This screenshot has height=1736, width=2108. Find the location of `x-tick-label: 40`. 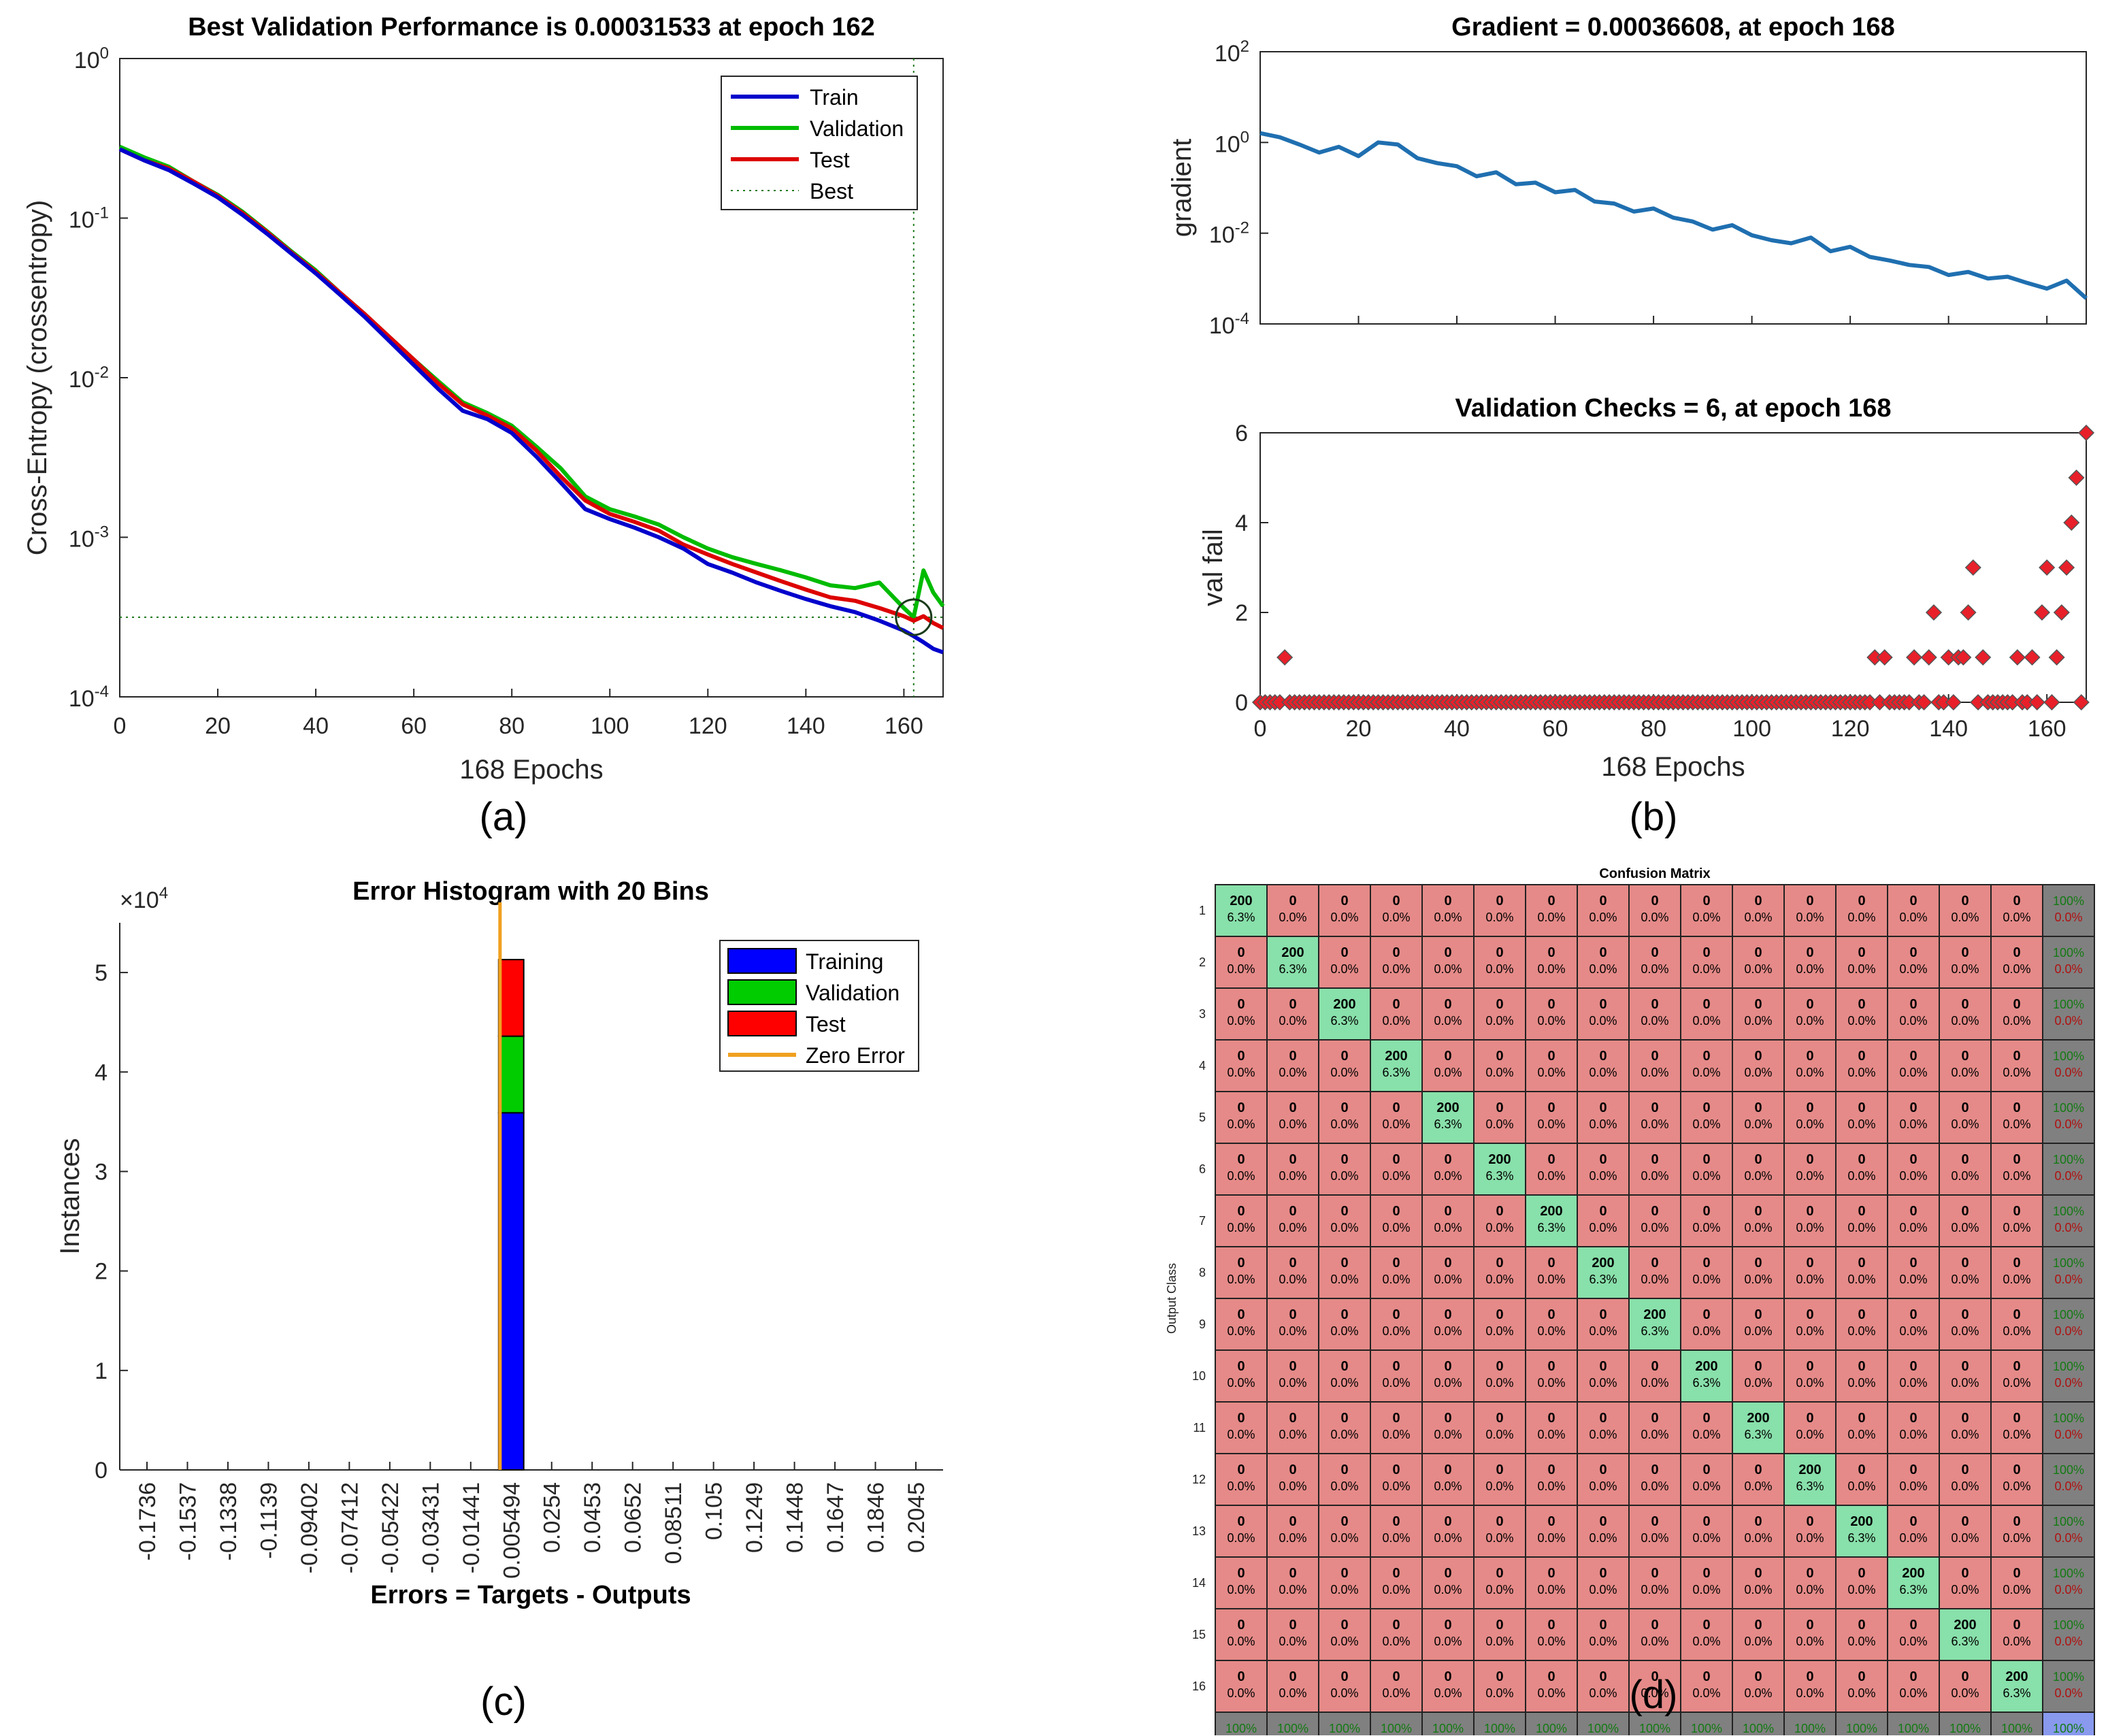

x-tick-label: 40 is located at coordinates (1457, 729).